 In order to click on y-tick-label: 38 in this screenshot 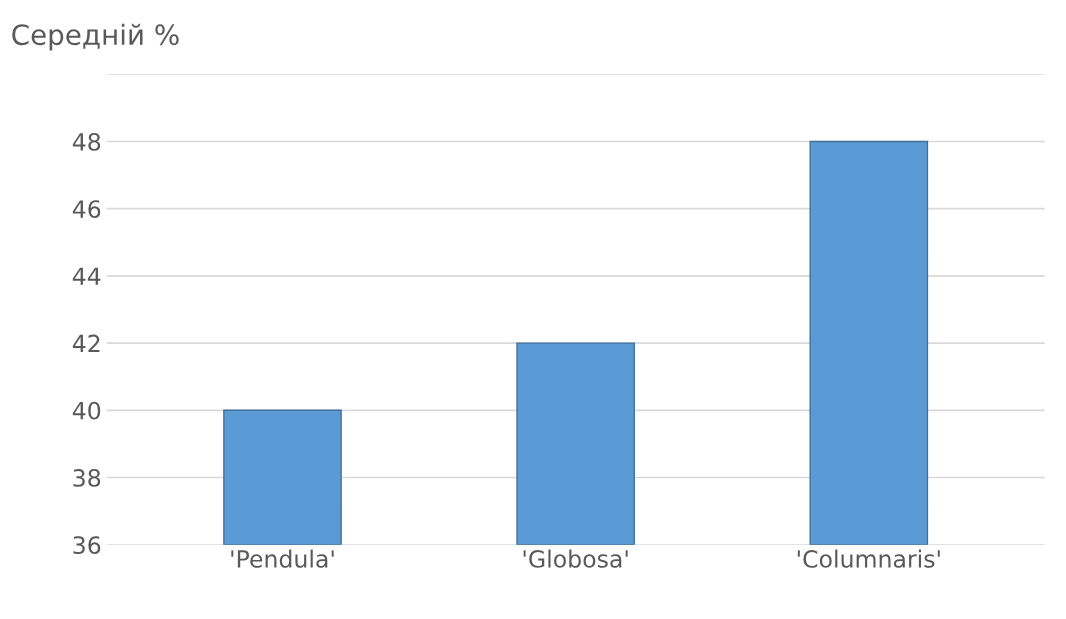, I will do `click(87, 477)`.